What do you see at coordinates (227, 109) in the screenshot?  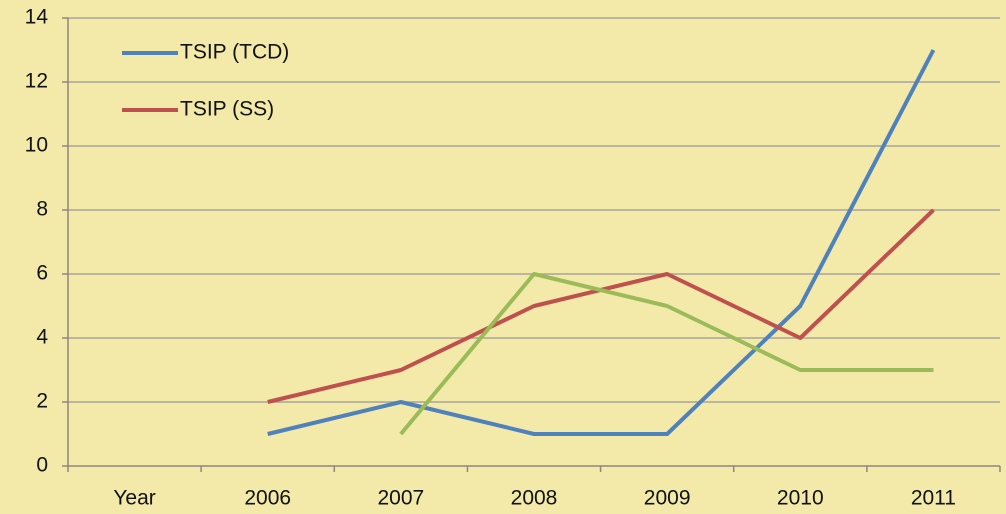 I see `legend-label: TSIP (SS)` at bounding box center [227, 109].